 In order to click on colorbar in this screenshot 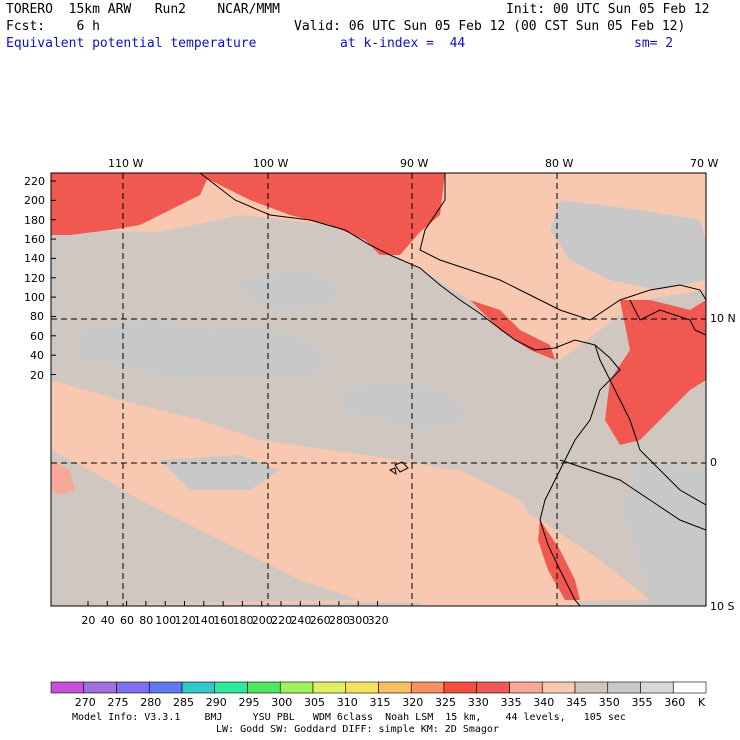, I will do `click(378, 687)`.